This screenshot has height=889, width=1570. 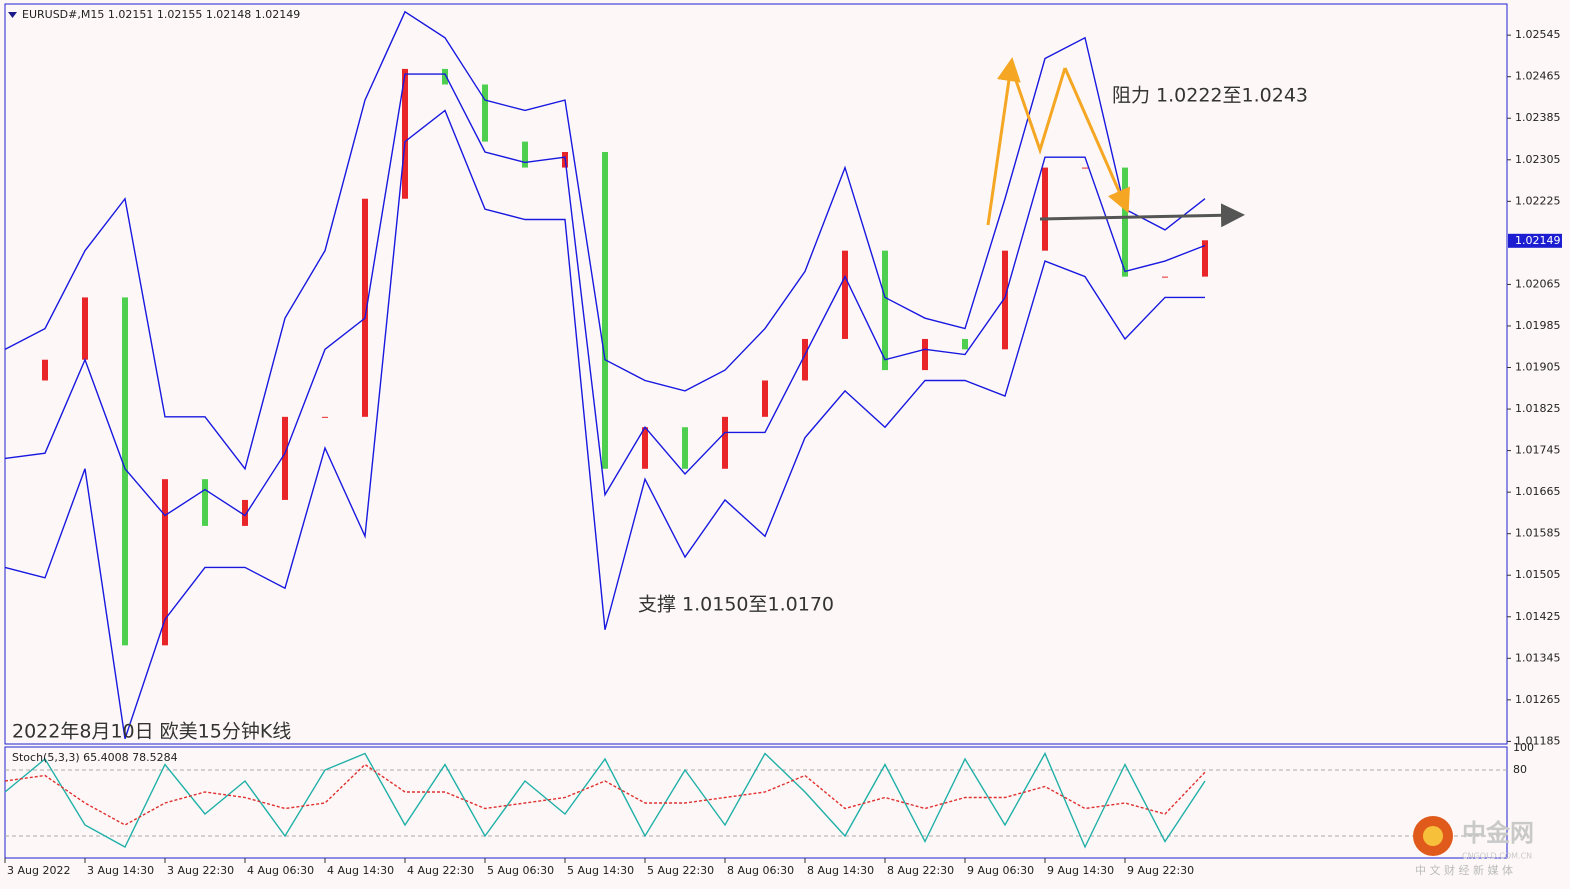 I want to click on y-tick-label: 1.01745, so click(x=1538, y=450).